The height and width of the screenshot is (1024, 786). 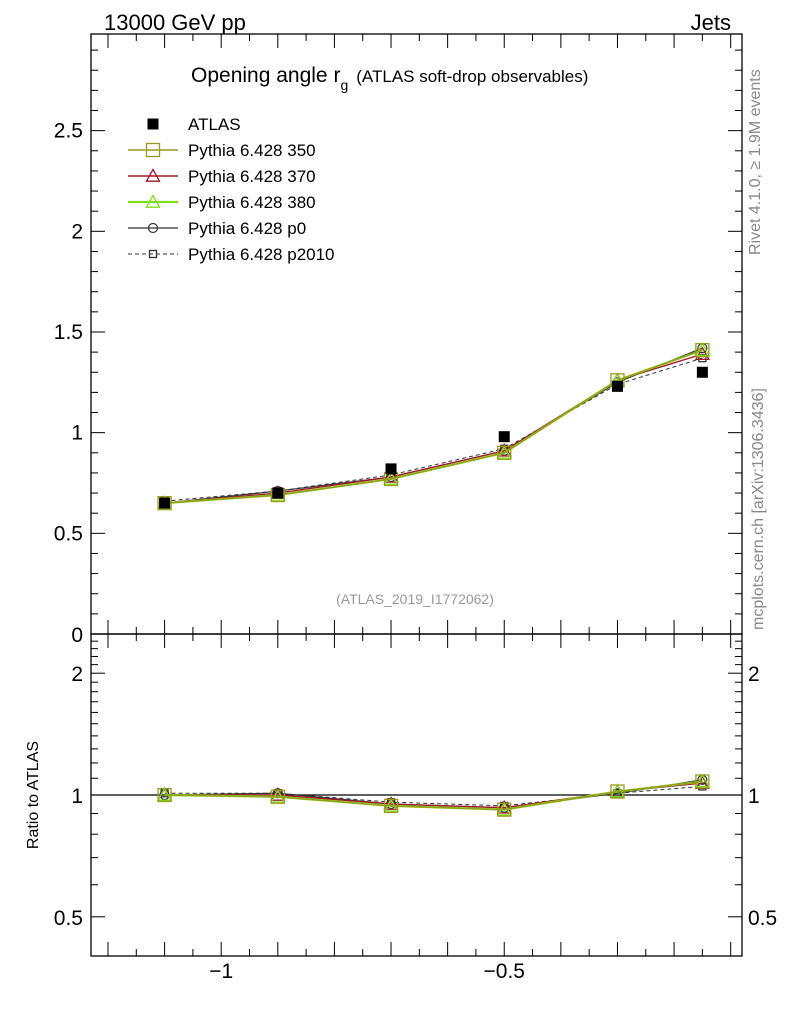 What do you see at coordinates (153, 150) in the screenshot?
I see `legend-marker-p350` at bounding box center [153, 150].